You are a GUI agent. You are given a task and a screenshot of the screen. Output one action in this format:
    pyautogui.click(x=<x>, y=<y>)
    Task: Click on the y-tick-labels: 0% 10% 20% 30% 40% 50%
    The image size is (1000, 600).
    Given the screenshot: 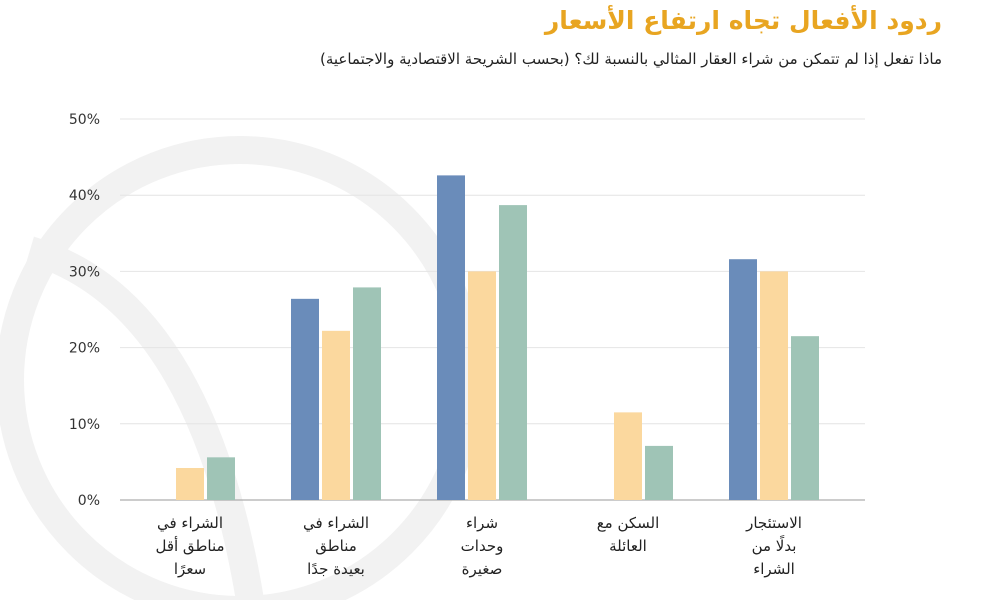 What is the action you would take?
    pyautogui.click(x=84, y=310)
    